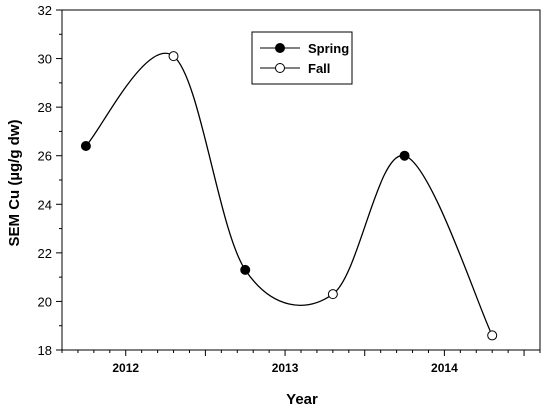  I want to click on x-tick-label: 2014, so click(444, 368).